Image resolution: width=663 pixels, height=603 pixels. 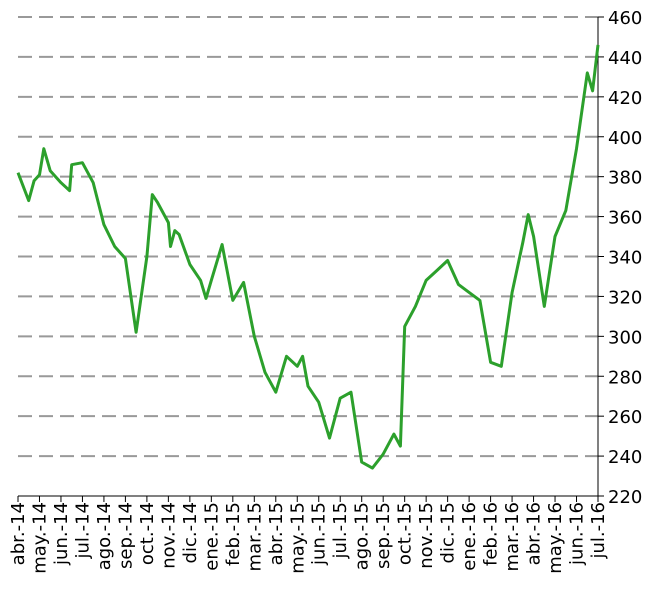 What do you see at coordinates (254, 536) in the screenshot?
I see `x-tick-label: mar.-15` at bounding box center [254, 536].